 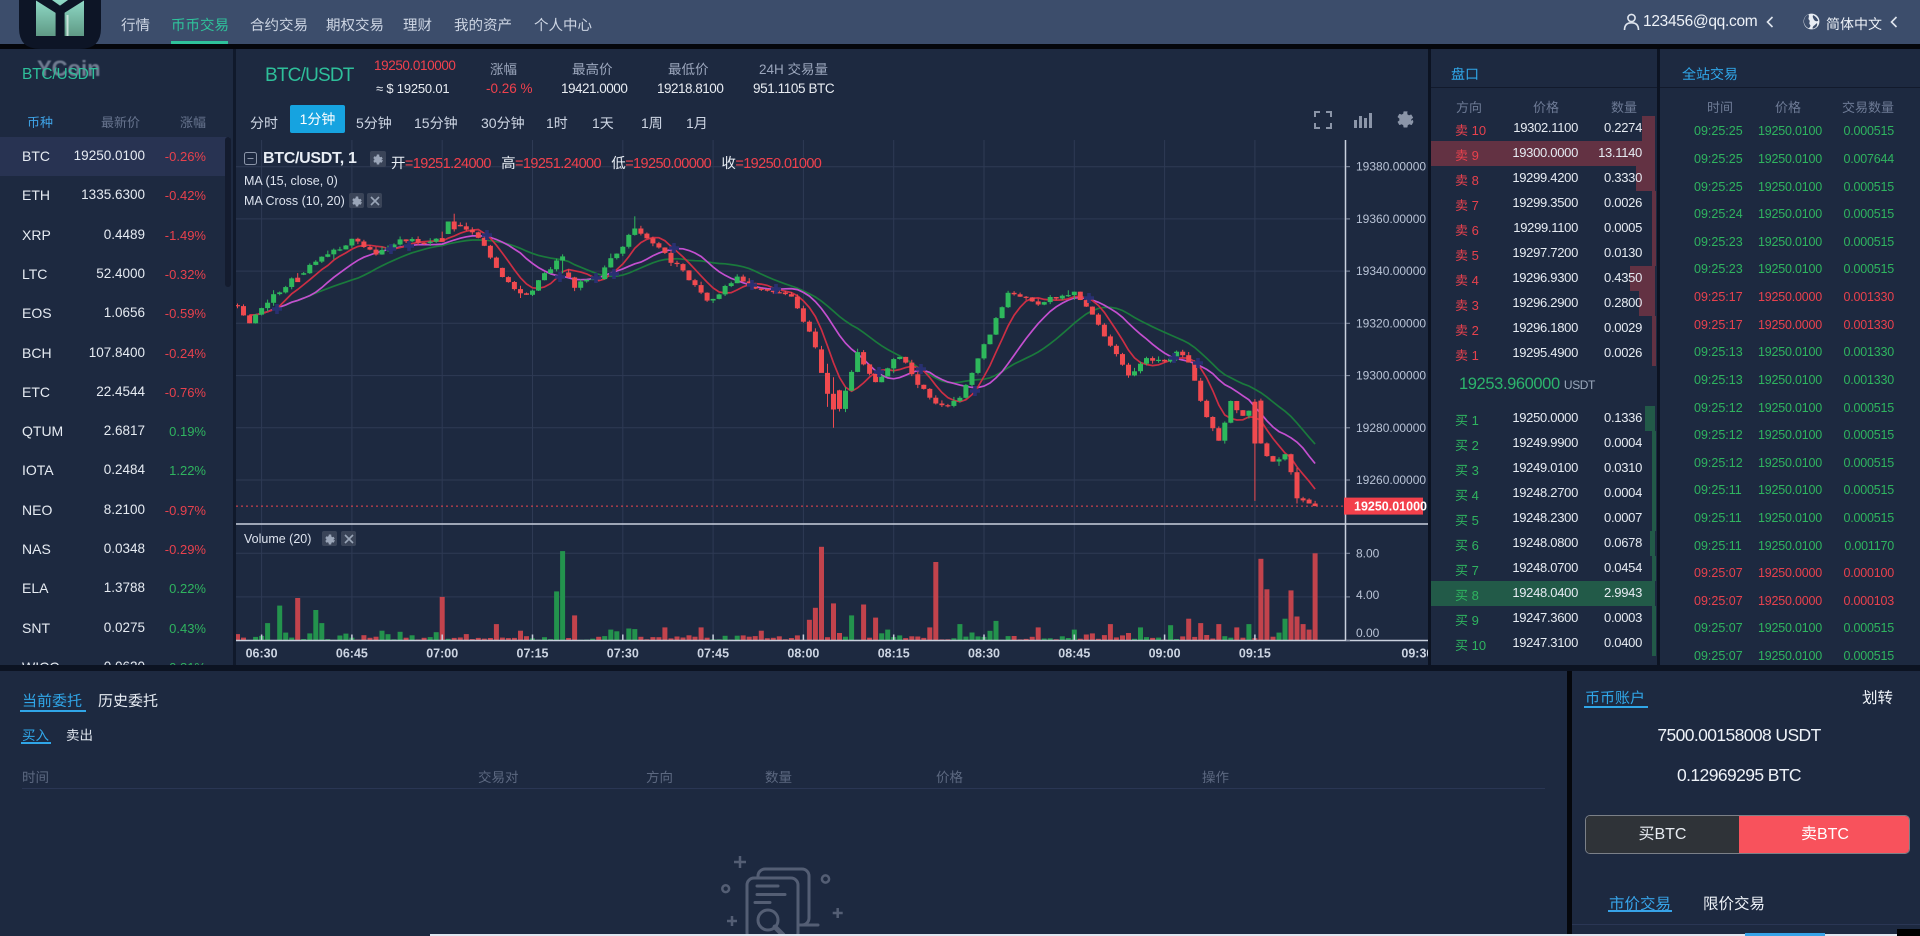 What do you see at coordinates (533, 654) in the screenshot?
I see `svg-text: 07:15` at bounding box center [533, 654].